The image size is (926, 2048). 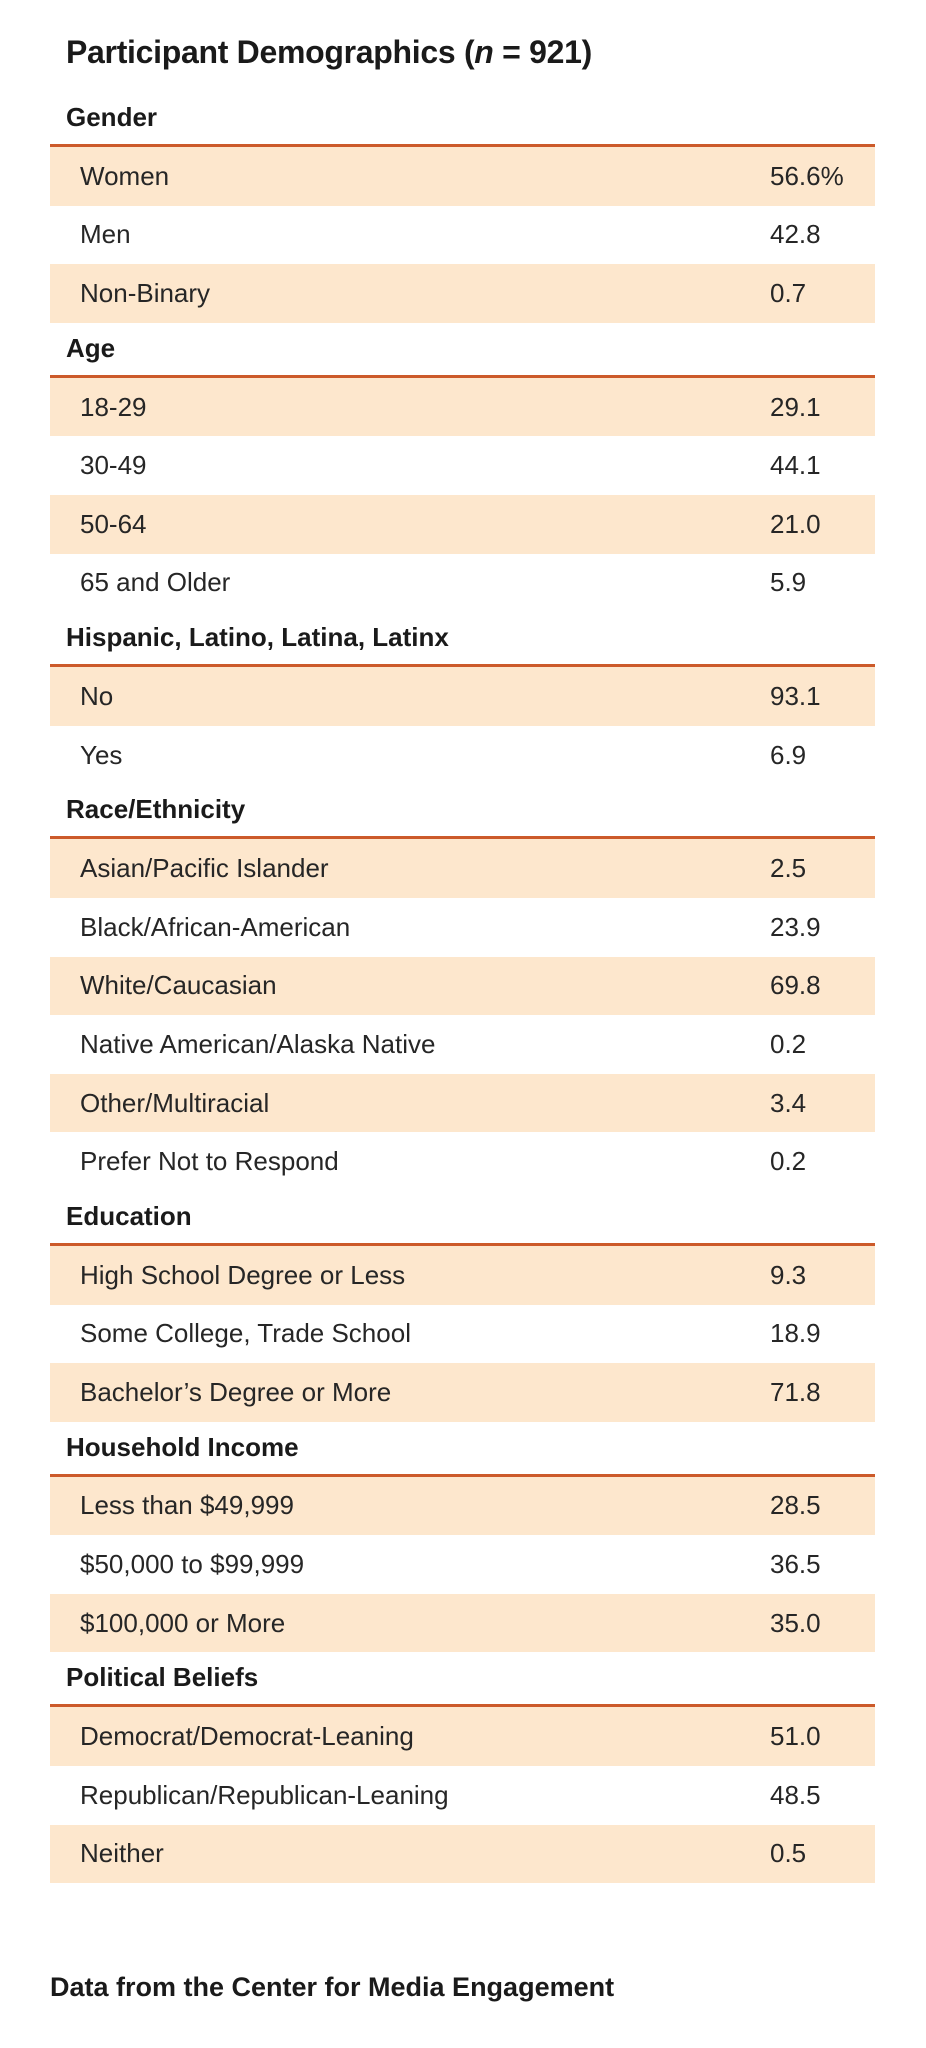 What do you see at coordinates (462, 524) in the screenshot?
I see `table-row: 50-64 21.0` at bounding box center [462, 524].